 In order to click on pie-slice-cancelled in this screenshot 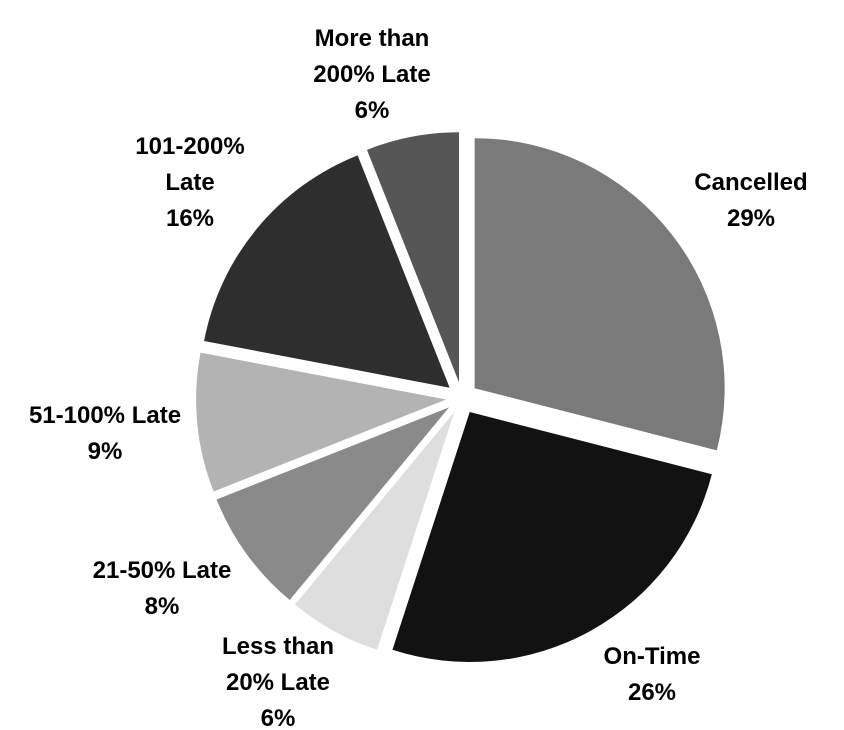, I will do `click(599, 294)`.